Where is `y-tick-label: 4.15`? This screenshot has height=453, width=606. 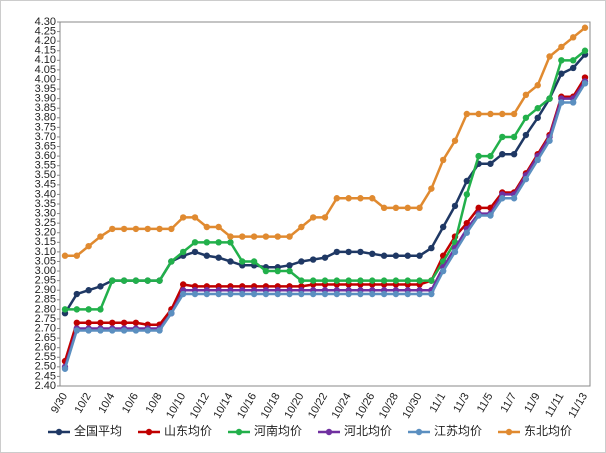 y-tick-label: 4.15 is located at coordinates (45, 51).